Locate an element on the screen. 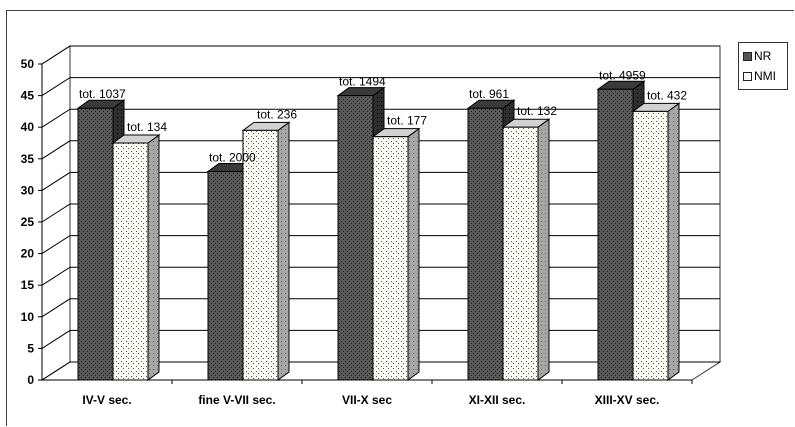 The height and width of the screenshot is (427, 795). legend: NR NMI is located at coordinates (763, 66).